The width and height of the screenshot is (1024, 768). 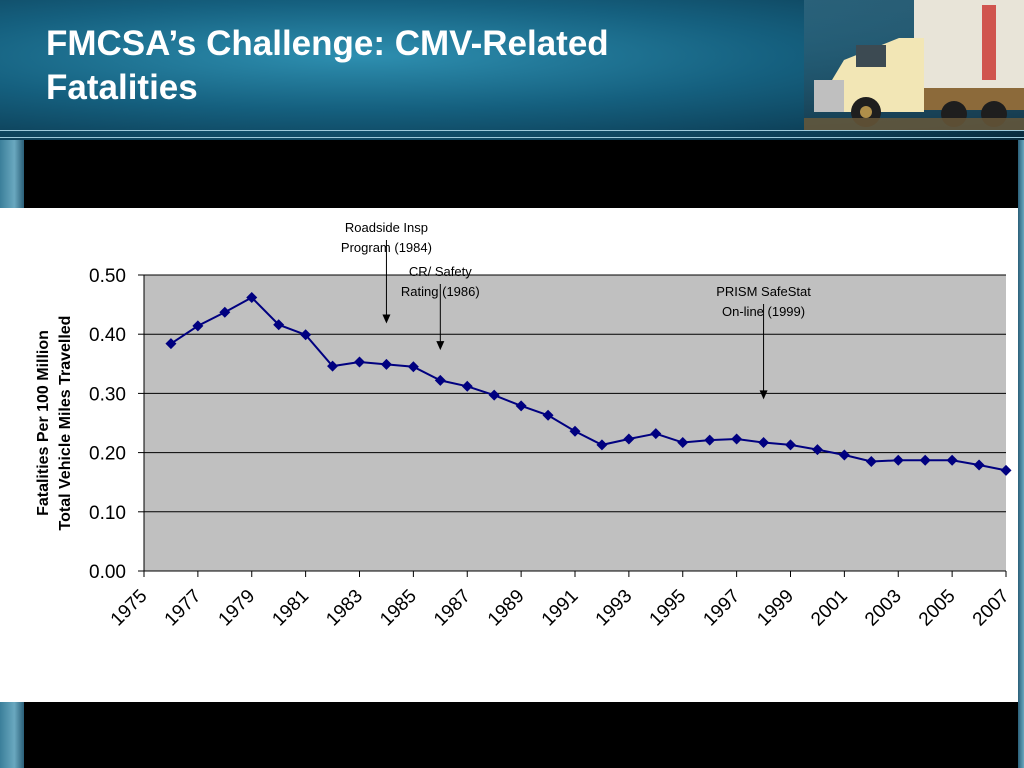 I want to click on y-tick-label: 0.10, so click(x=107, y=513).